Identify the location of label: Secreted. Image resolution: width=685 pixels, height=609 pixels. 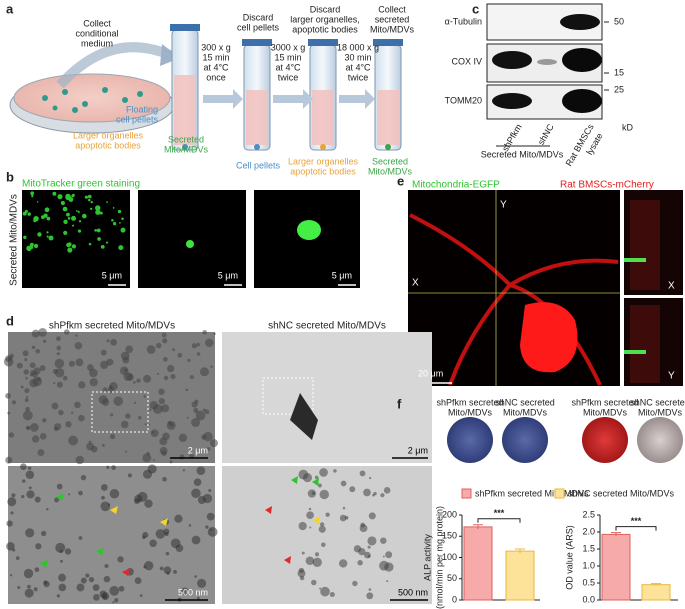
(186, 139).